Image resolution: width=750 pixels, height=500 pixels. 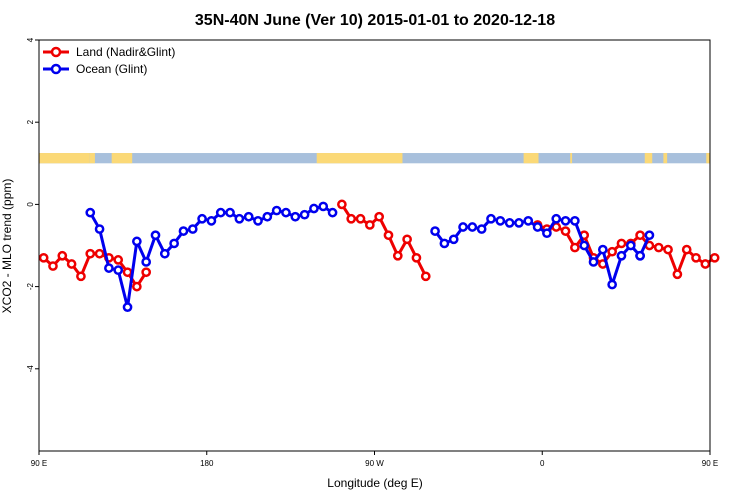 What do you see at coordinates (374, 483) in the screenshot?
I see `x-axis-label: Longitude (deg E)` at bounding box center [374, 483].